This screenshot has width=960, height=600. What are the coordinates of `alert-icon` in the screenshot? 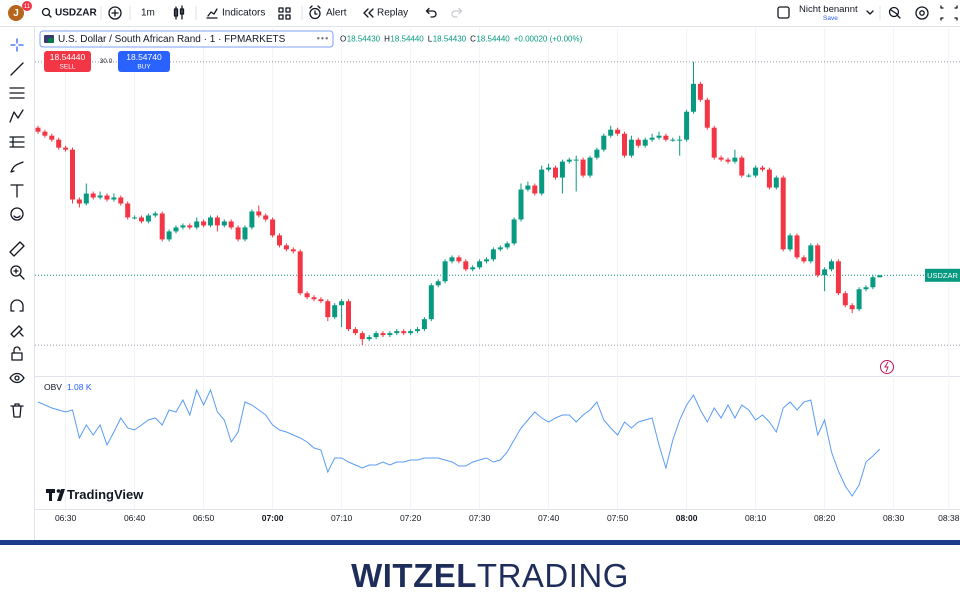 It's located at (315, 10).